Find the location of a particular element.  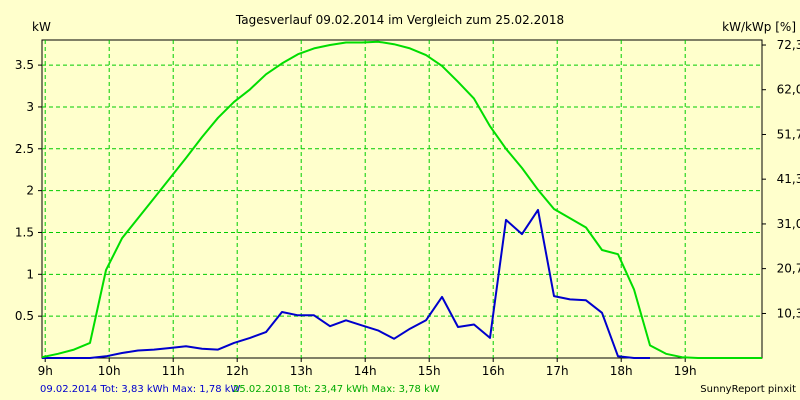

y-axis-right: 10,3 20,7 31,0 41,3 51,7 62,0 72,3 is located at coordinates (781, 179).